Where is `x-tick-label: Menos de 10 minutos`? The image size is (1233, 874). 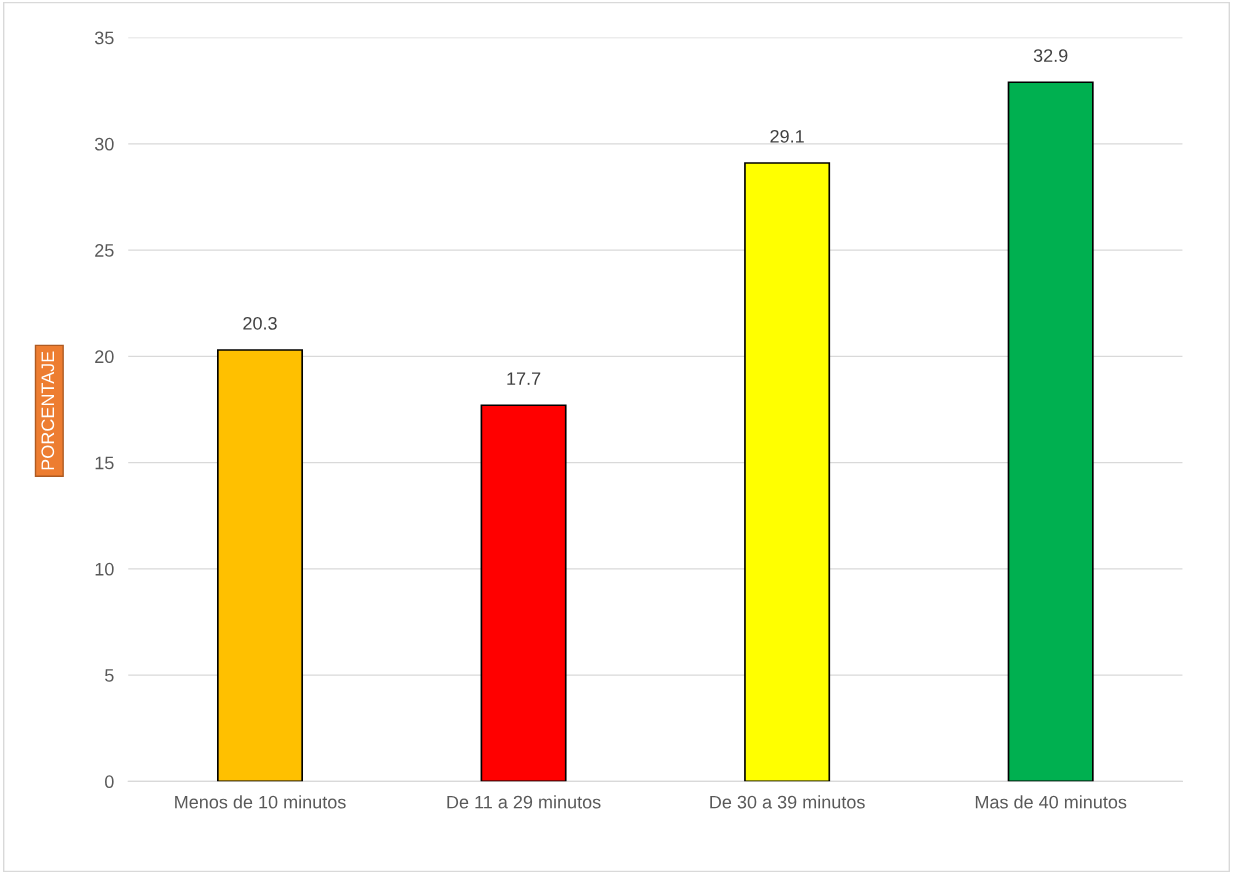 x-tick-label: Menos de 10 minutos is located at coordinates (260, 802).